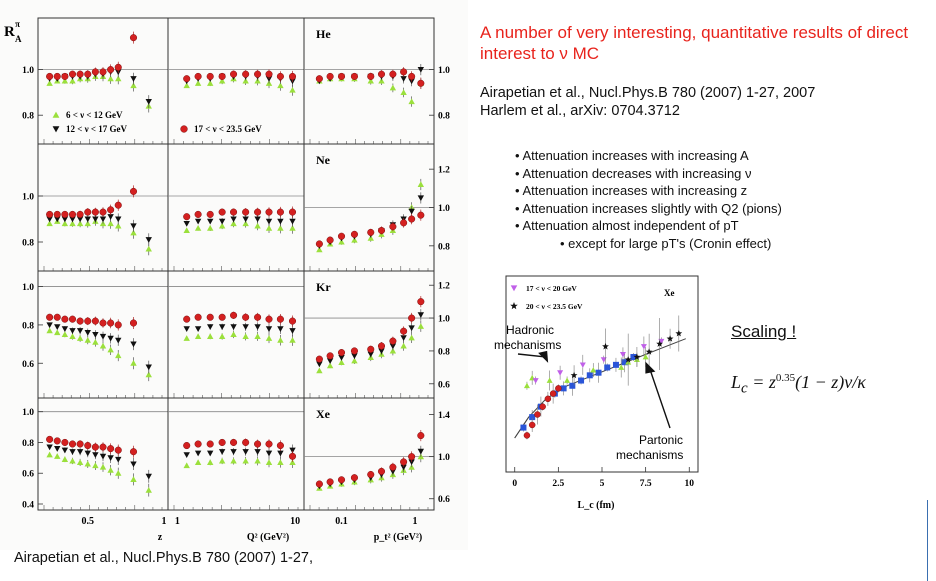 This screenshot has width=936, height=581. Describe the element at coordinates (28, 475) in the screenshot. I see `y-tick-label: 0.6` at that location.